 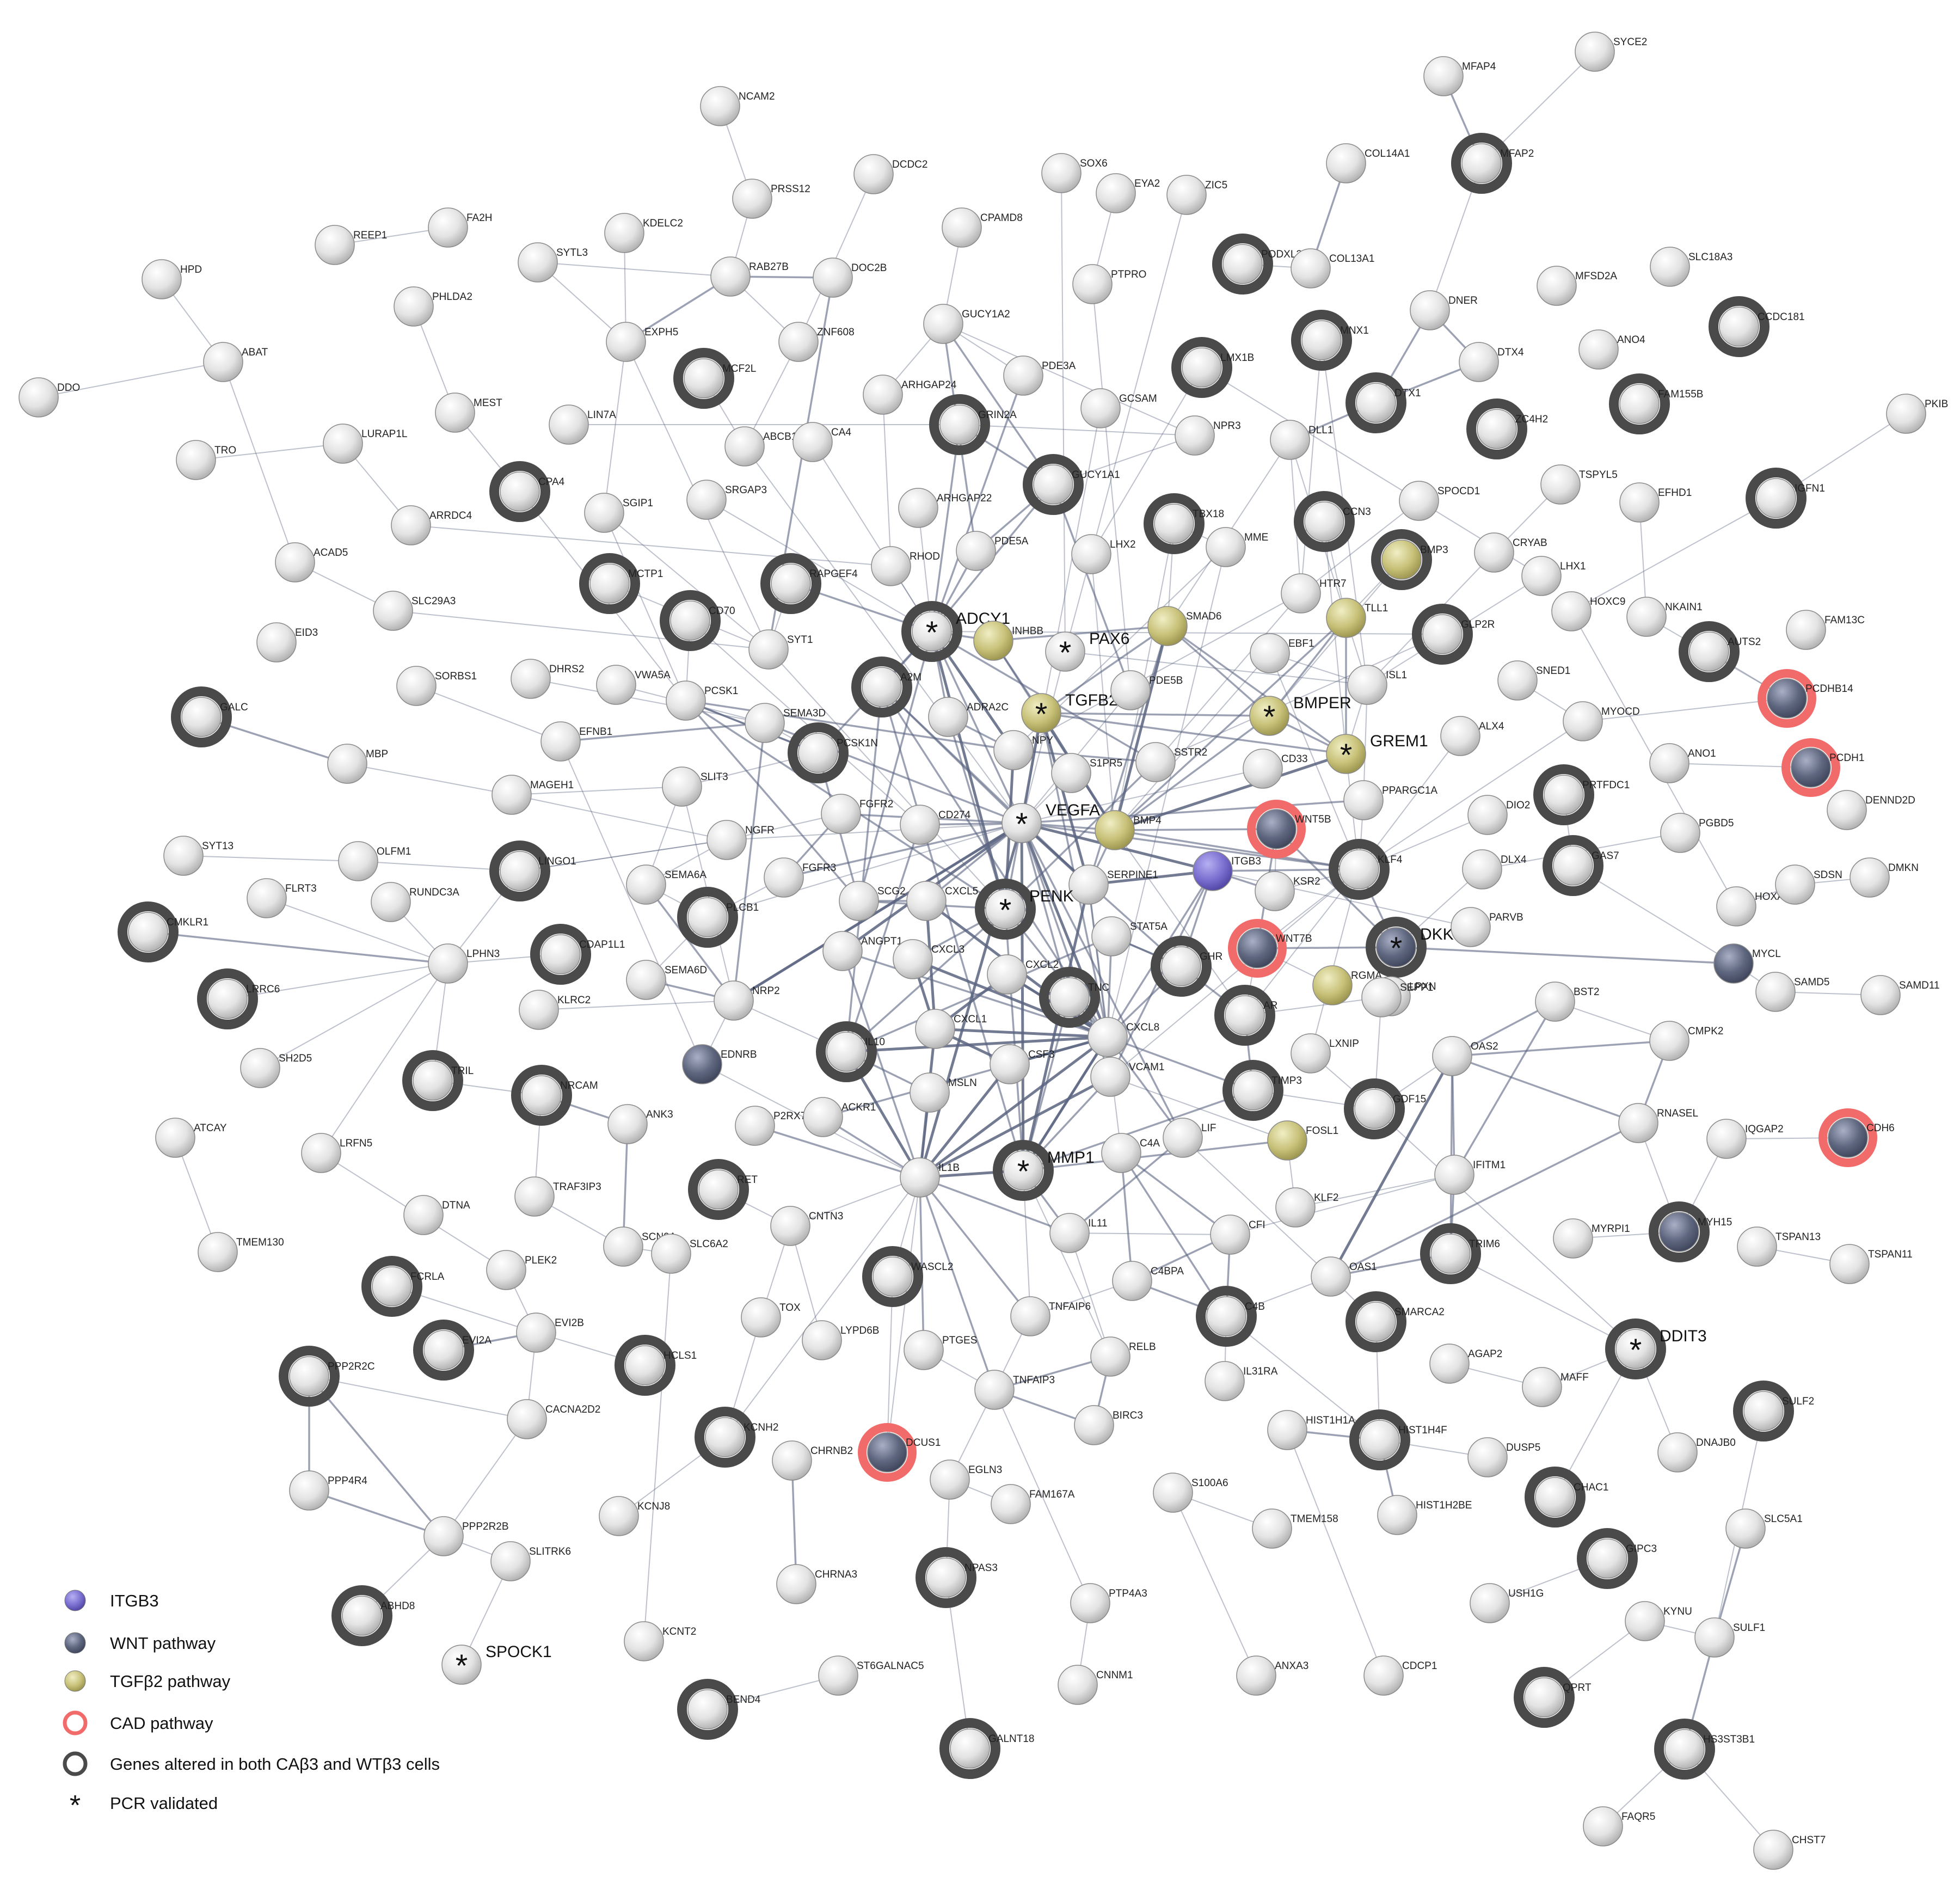 I want to click on node-mfsd2a: MFSD2A, so click(x=1577, y=286).